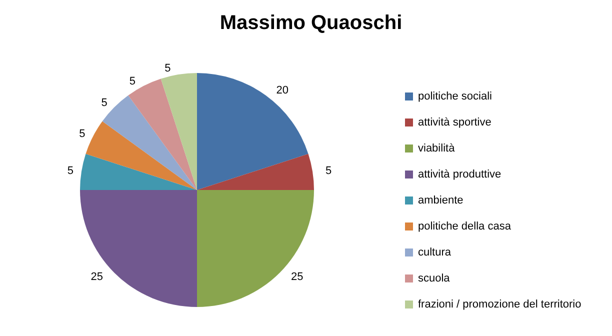 The width and height of the screenshot is (612, 336). What do you see at coordinates (455, 96) in the screenshot?
I see `legend-label: politiche sociali` at bounding box center [455, 96].